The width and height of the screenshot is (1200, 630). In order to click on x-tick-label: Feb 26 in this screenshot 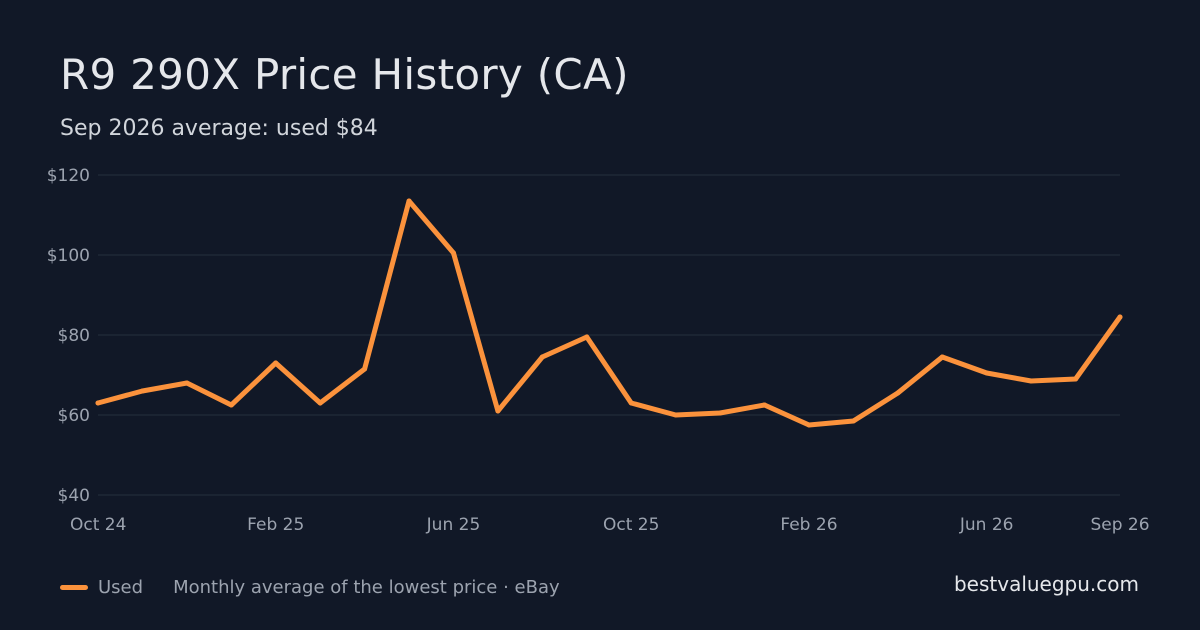, I will do `click(808, 525)`.